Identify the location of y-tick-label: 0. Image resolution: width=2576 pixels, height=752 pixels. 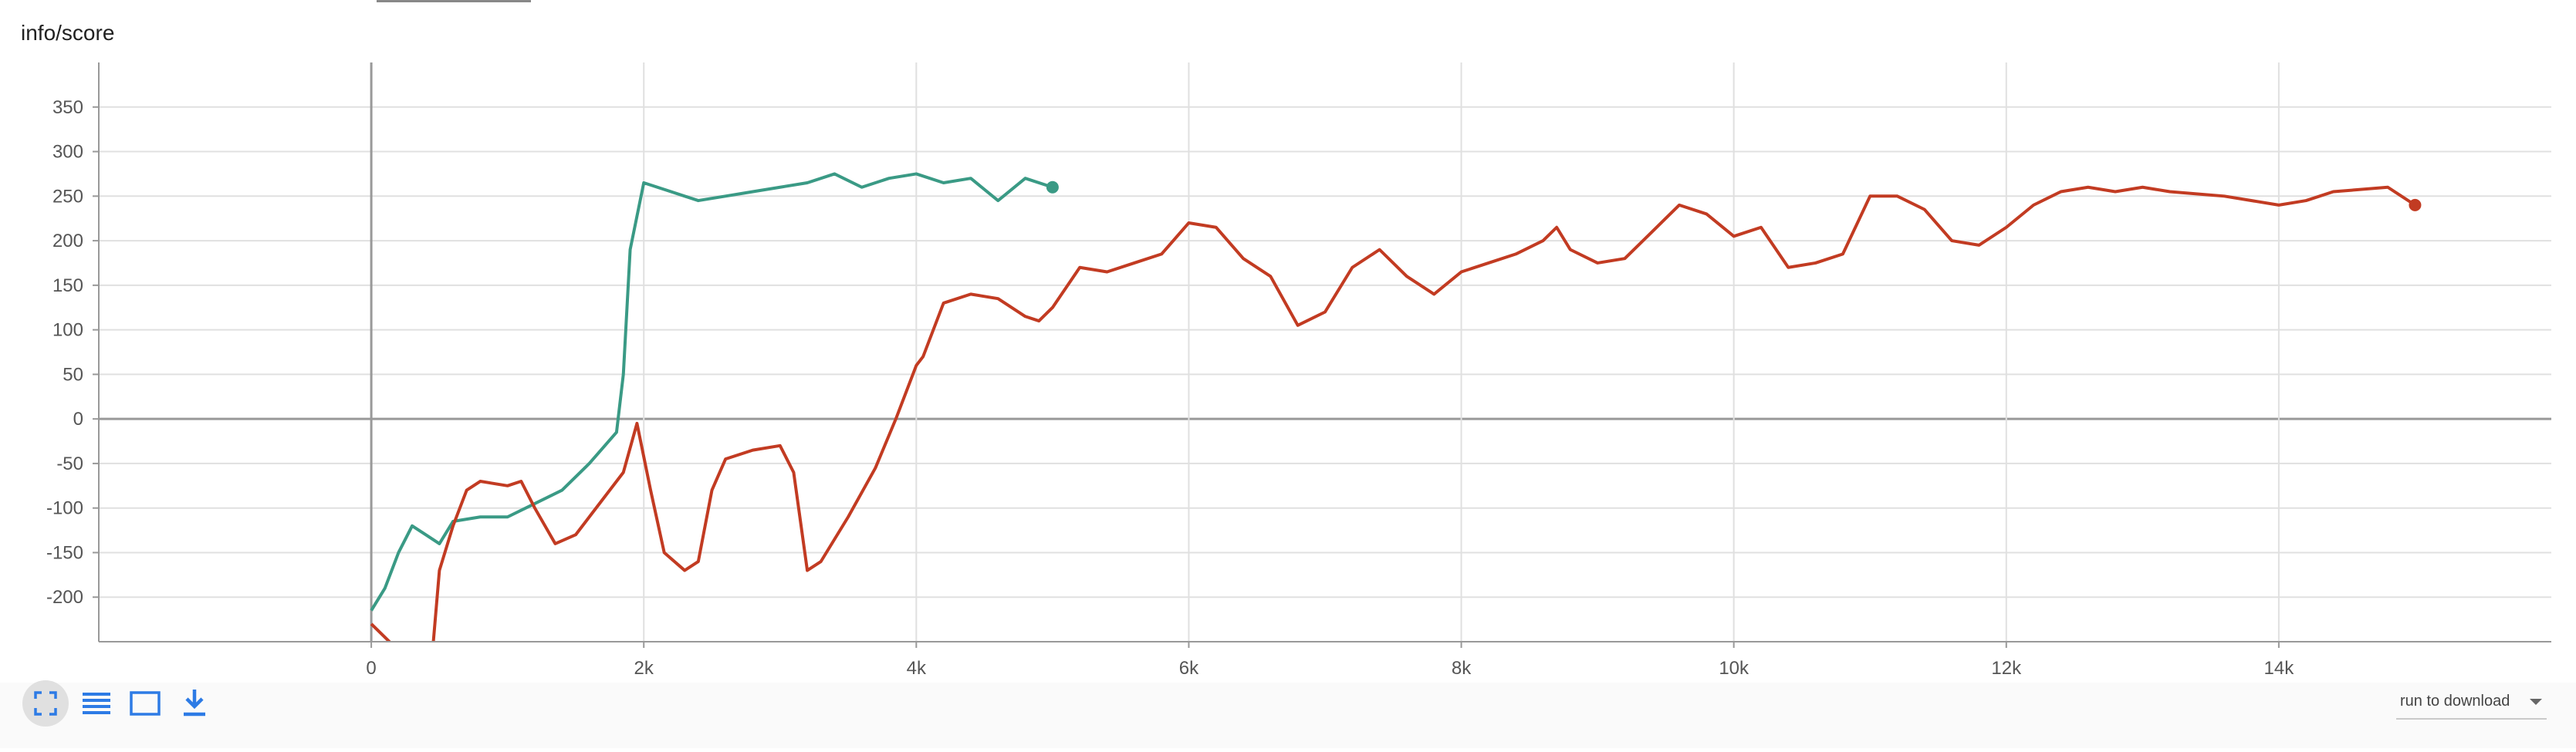
(78, 419).